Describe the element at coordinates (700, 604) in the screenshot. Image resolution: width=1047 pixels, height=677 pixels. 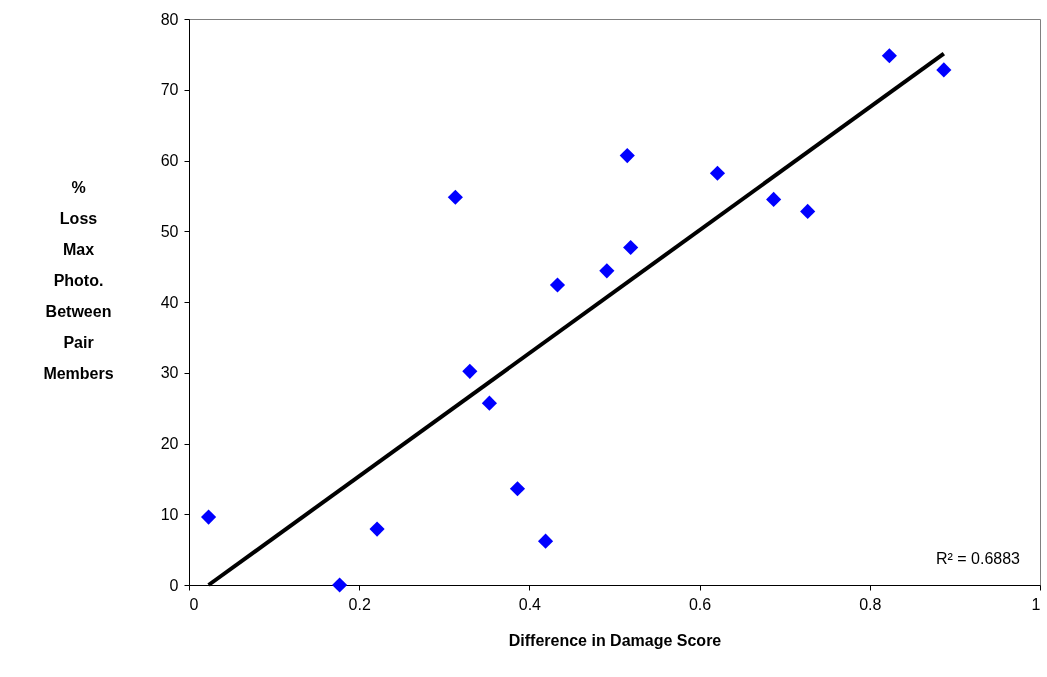
I see `x-tick-label: 0.6` at that location.